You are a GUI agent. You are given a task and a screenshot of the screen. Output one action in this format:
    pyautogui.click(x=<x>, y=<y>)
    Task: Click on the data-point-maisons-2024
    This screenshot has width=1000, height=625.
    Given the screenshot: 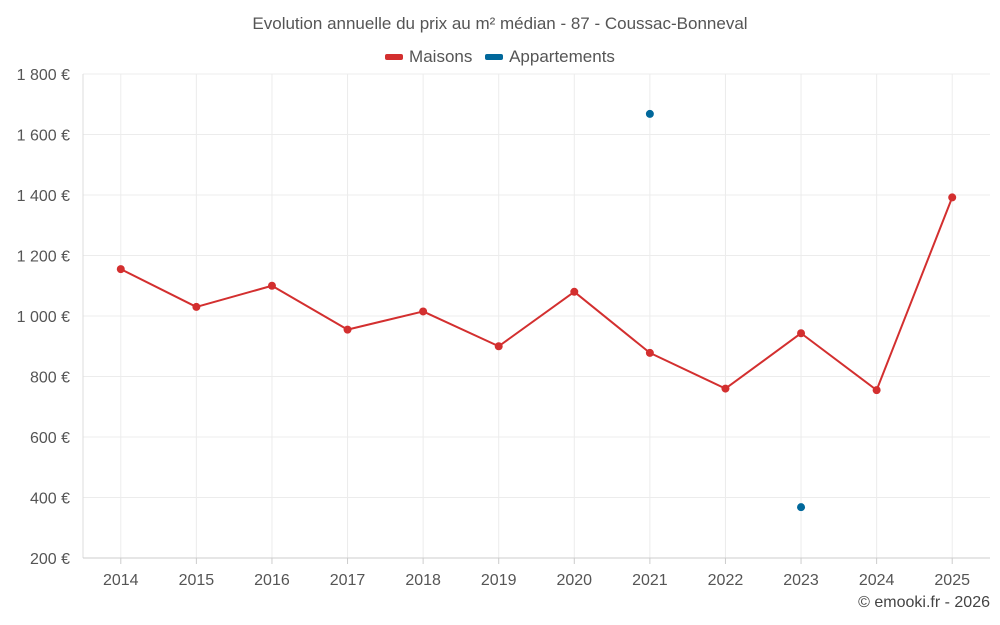 What is the action you would take?
    pyautogui.click(x=876, y=390)
    